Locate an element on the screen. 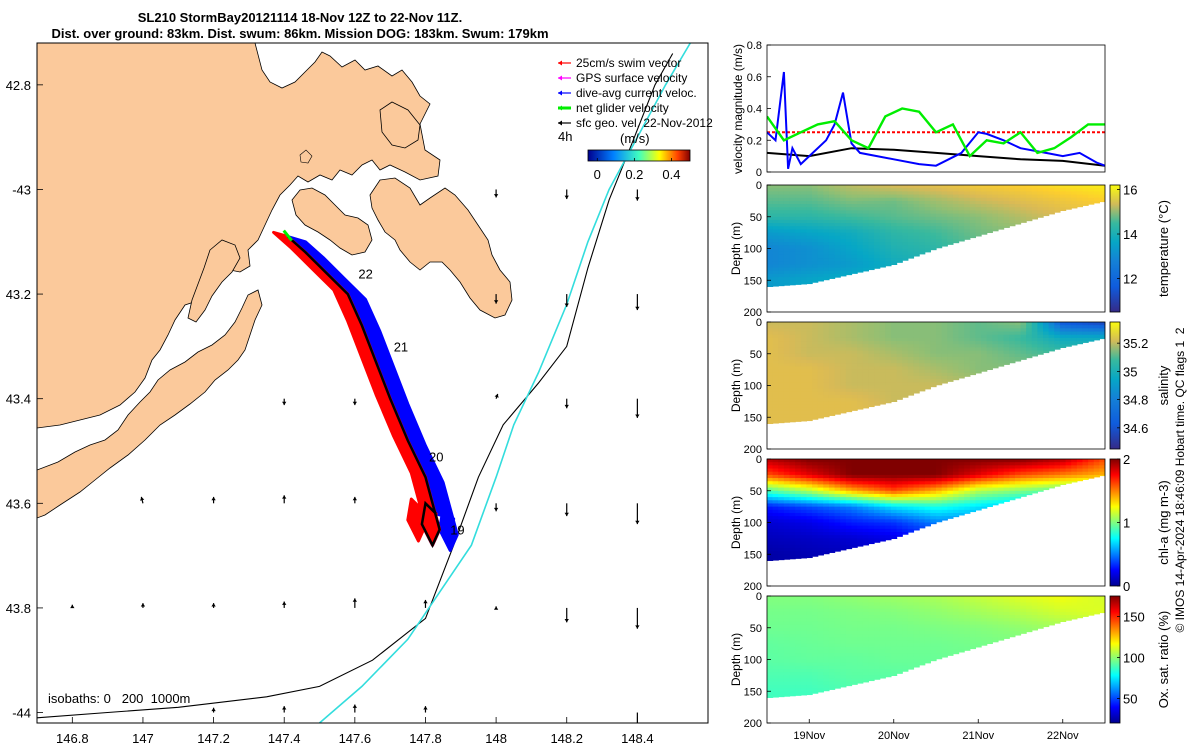 The image size is (1200, 750). section-colorbar-tick-label: 0 is located at coordinates (1126, 586).